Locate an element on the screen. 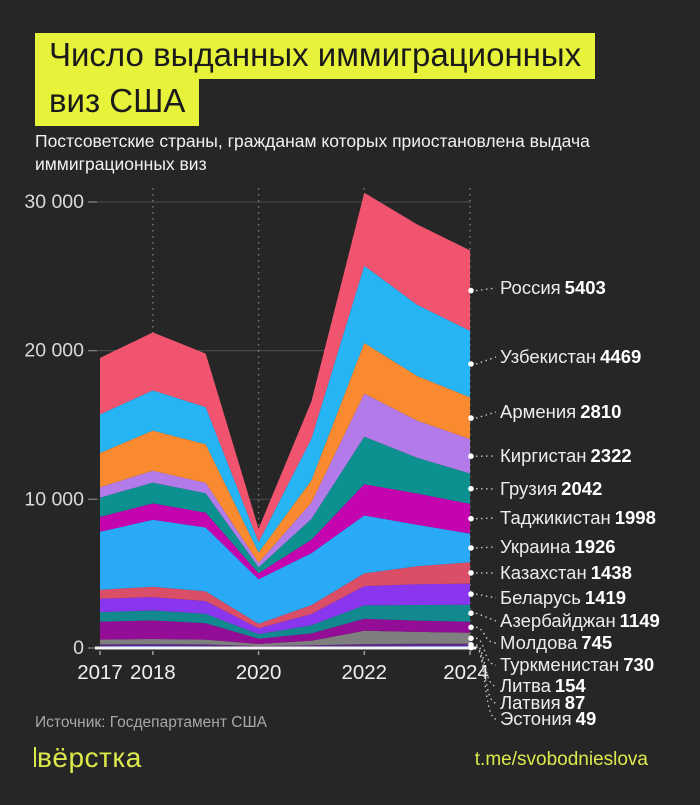 This screenshot has height=805, width=700. legend-value: 2322 is located at coordinates (611, 455).